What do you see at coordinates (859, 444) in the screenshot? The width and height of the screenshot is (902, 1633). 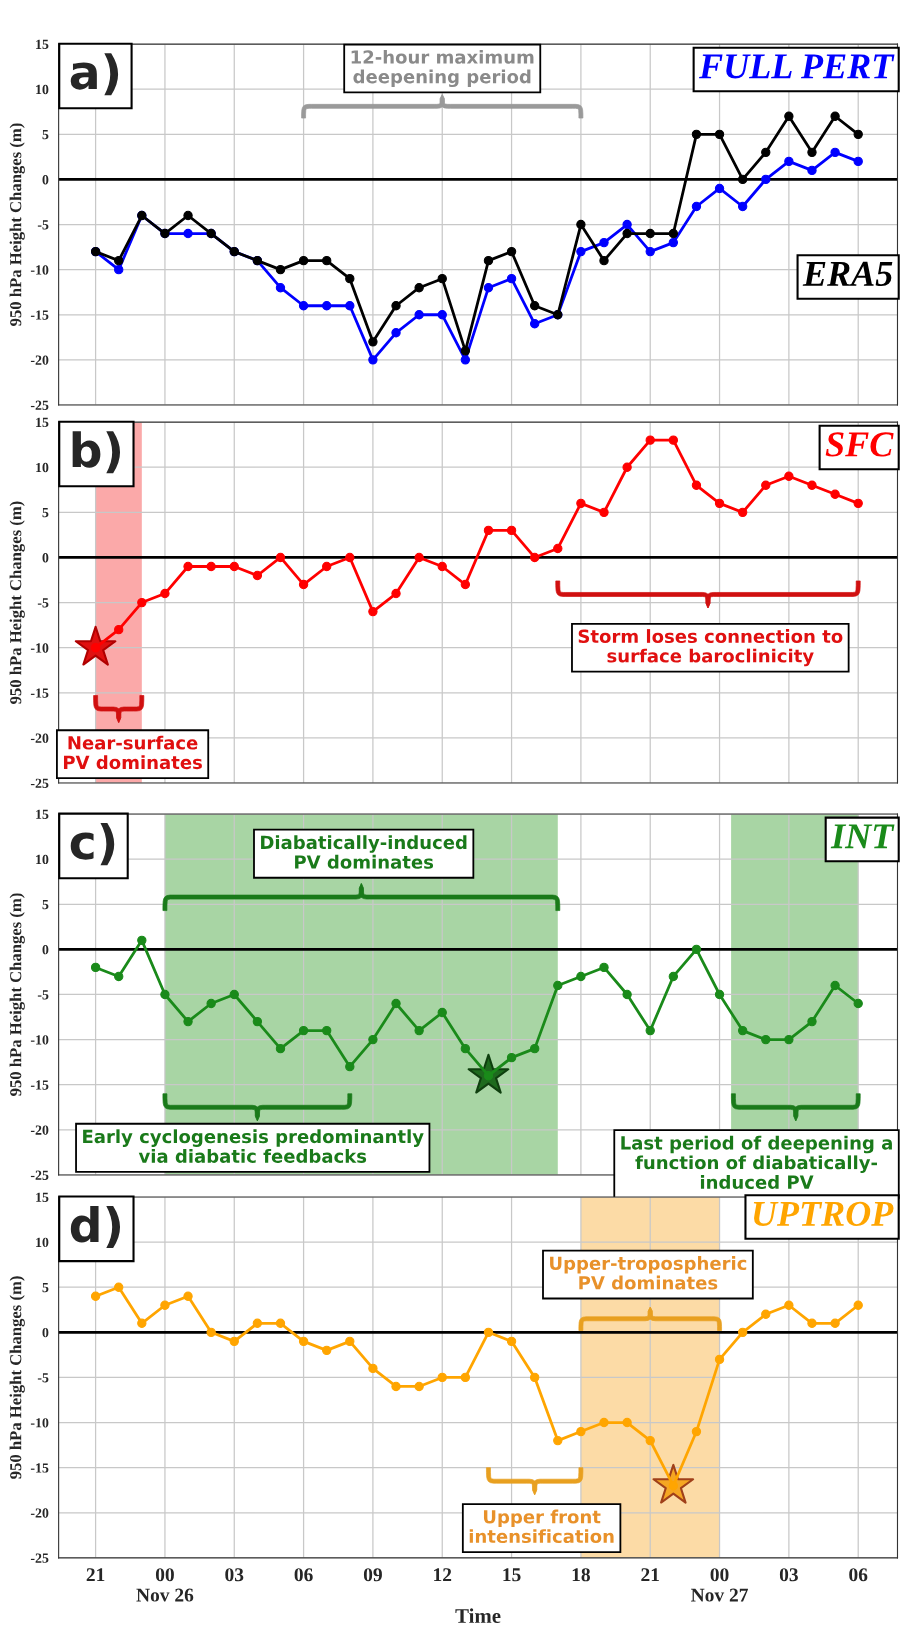 I see `series-label: SFC` at bounding box center [859, 444].